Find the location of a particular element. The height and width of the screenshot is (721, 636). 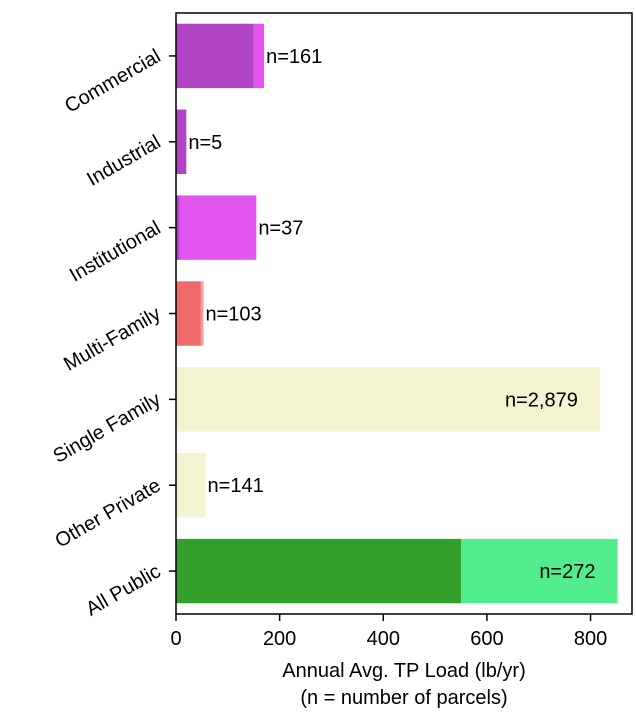

category-label-industrial: Industrial is located at coordinates (123, 161).